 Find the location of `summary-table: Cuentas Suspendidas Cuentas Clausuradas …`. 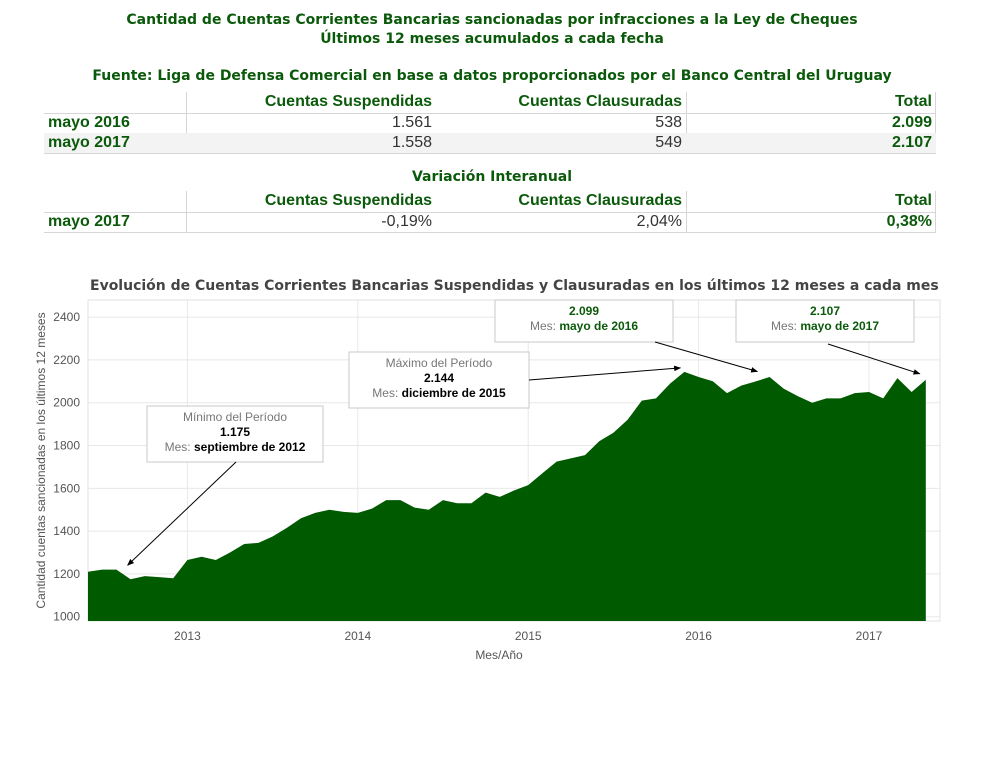

summary-table: Cuentas Suspendidas Cuentas Clausuradas … is located at coordinates (490, 123).